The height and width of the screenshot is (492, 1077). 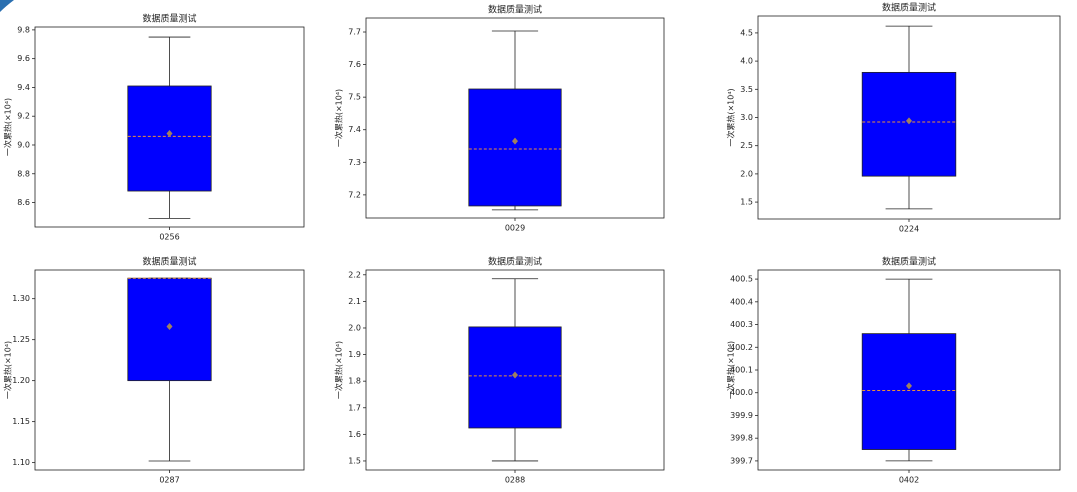 I want to click on y-tick-label: 3.0, so click(x=746, y=117).